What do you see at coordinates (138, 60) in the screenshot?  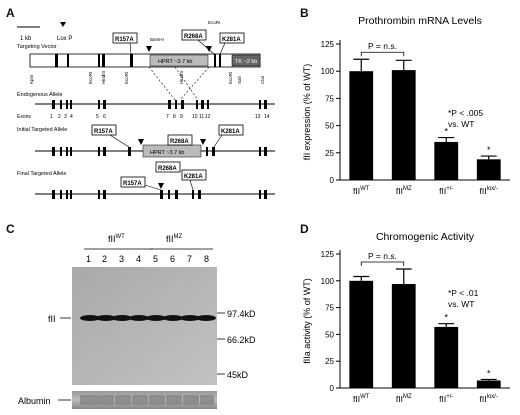 I see `targeting-exons` at bounding box center [138, 60].